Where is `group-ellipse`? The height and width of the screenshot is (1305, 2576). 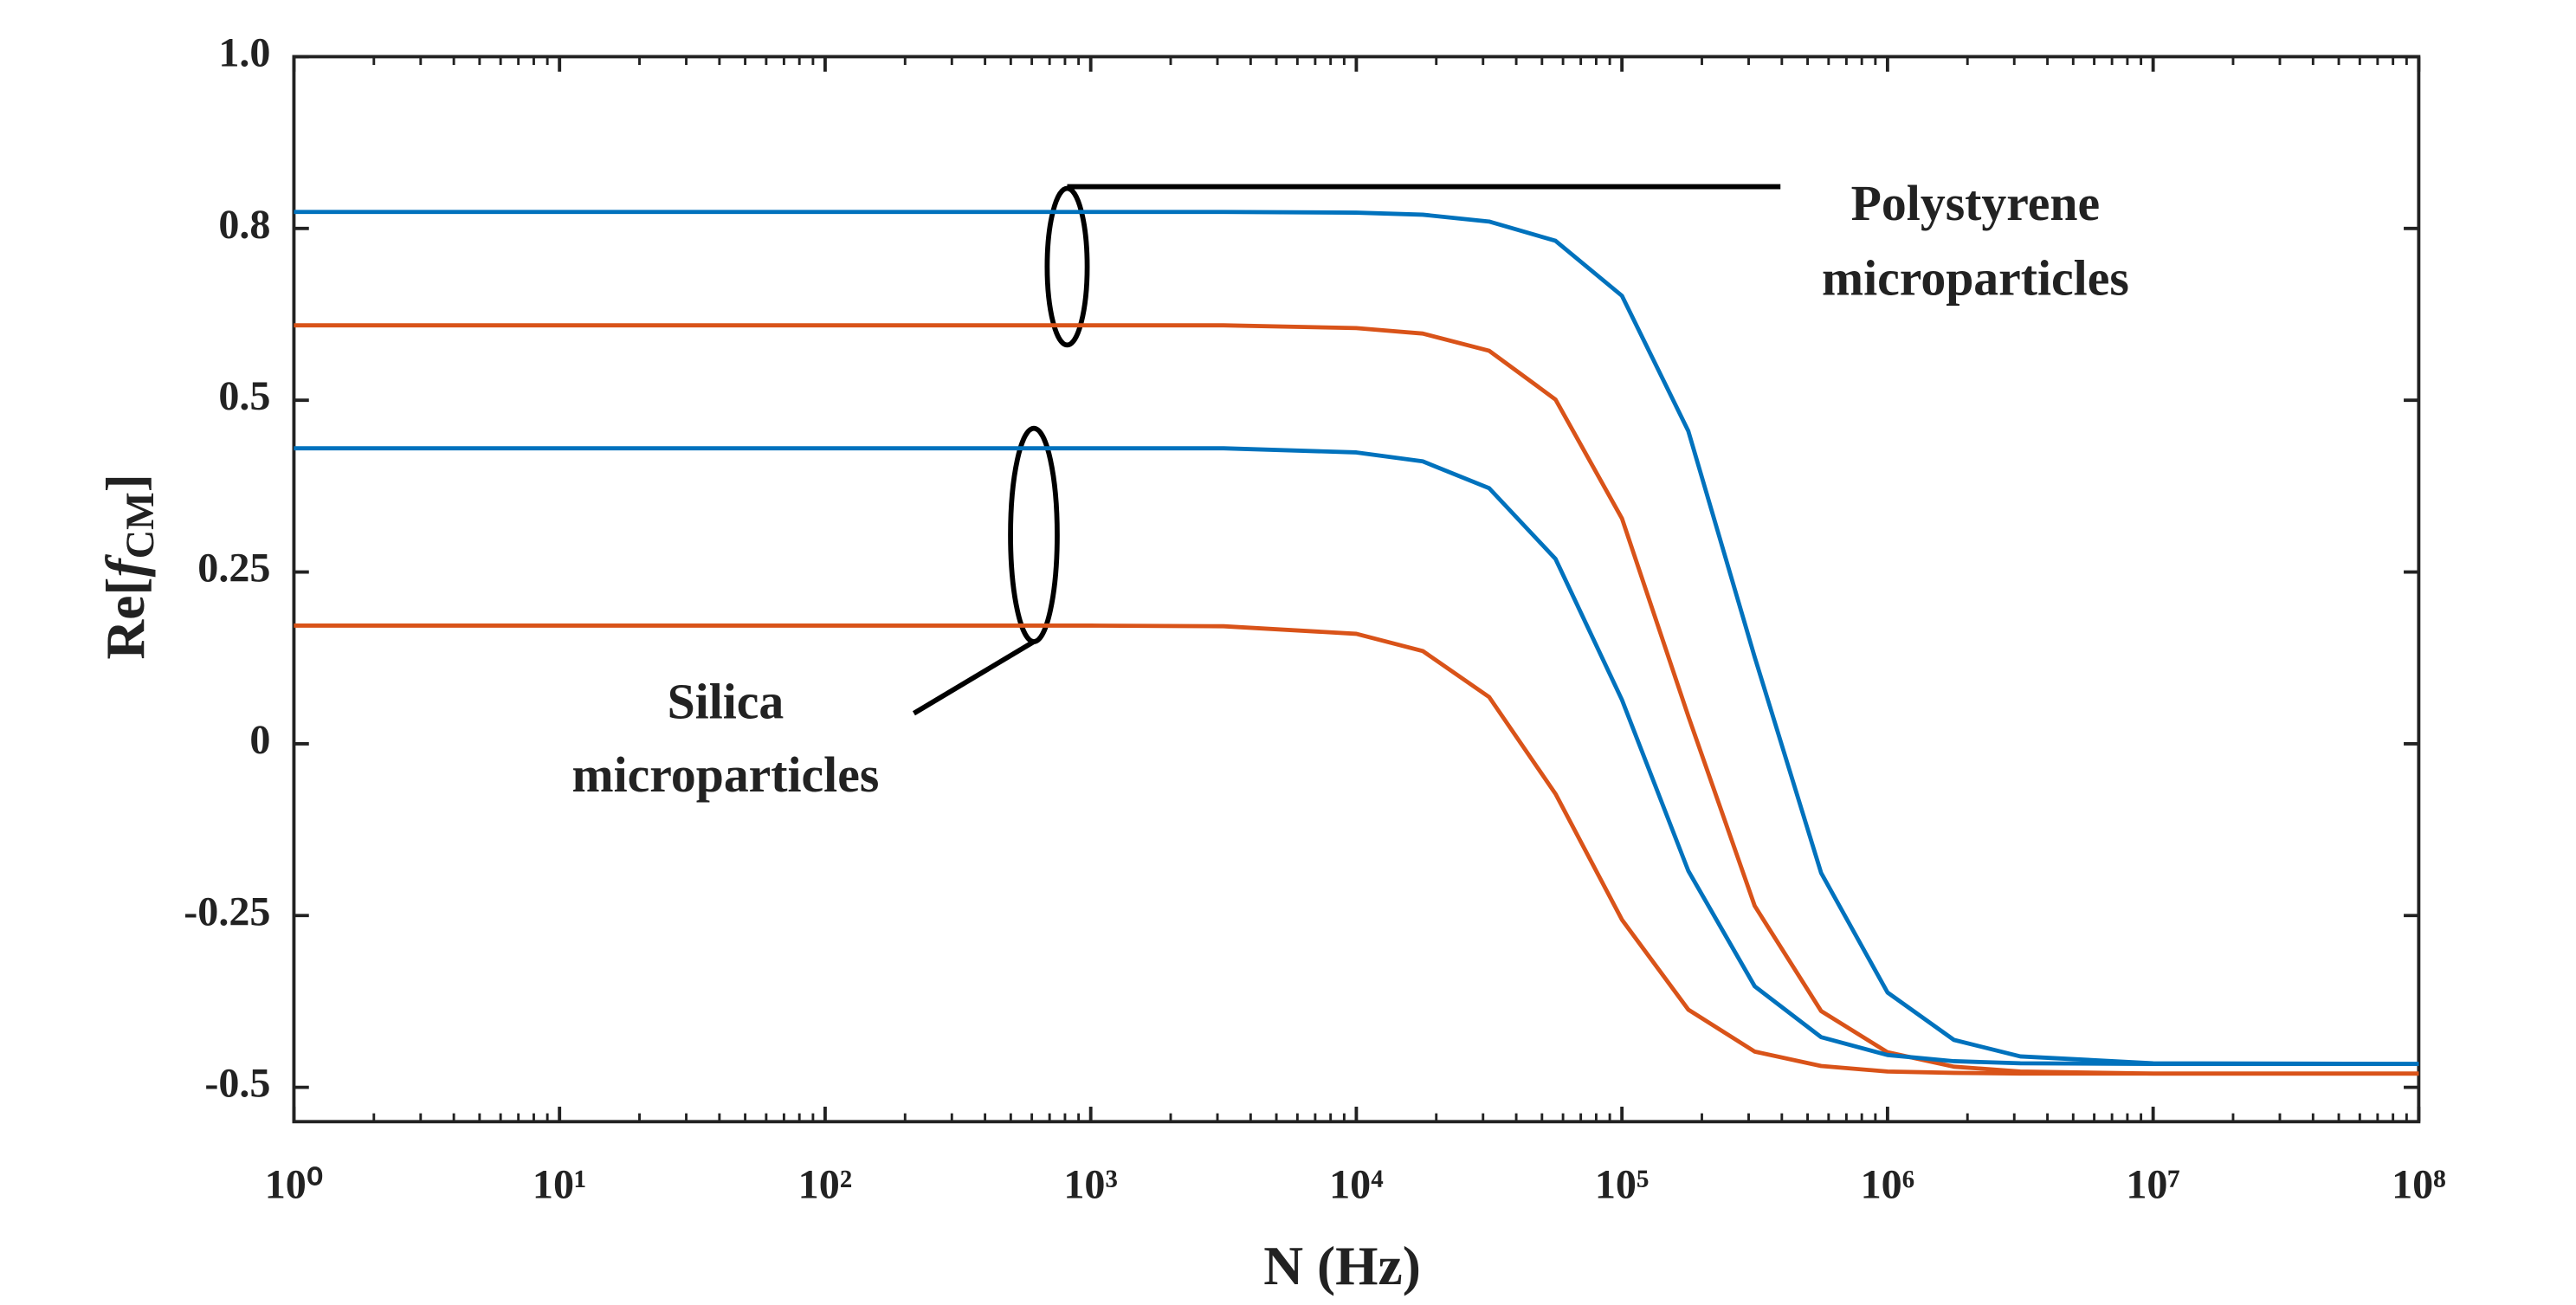 group-ellipse is located at coordinates (1034, 534).